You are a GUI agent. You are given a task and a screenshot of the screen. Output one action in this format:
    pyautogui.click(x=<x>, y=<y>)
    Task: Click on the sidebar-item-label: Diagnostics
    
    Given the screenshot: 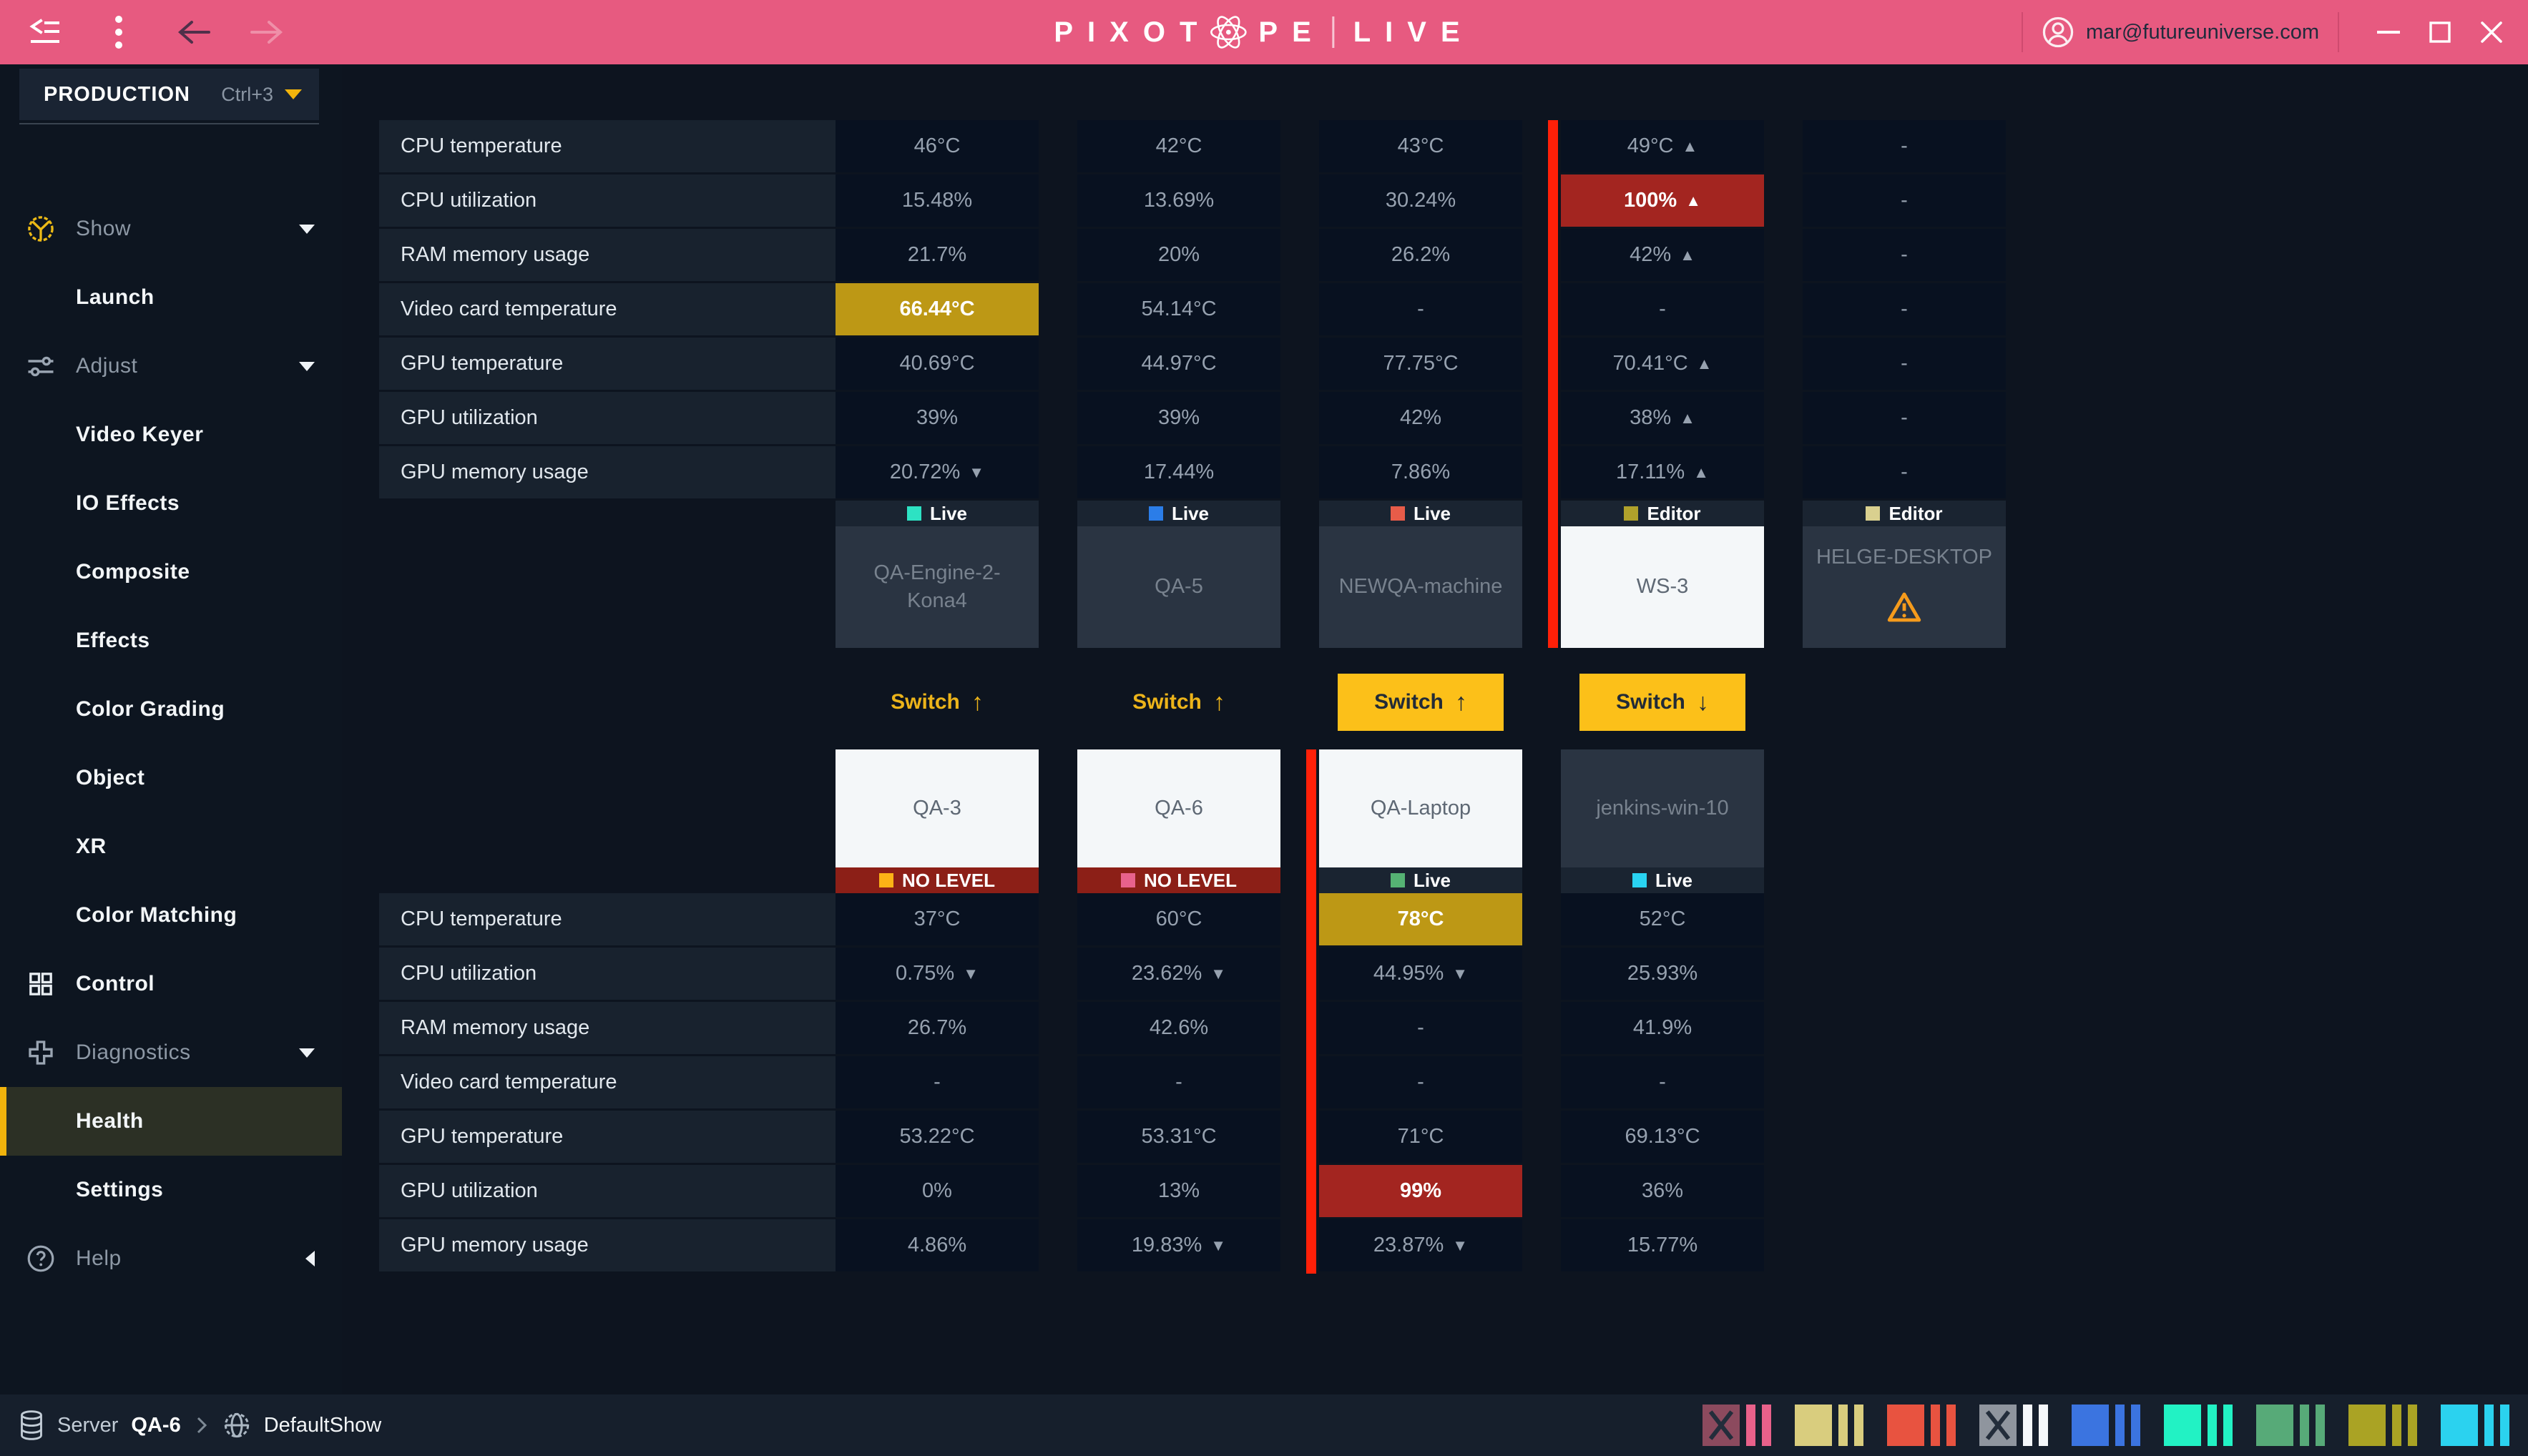 What is the action you would take?
    pyautogui.click(x=133, y=1052)
    